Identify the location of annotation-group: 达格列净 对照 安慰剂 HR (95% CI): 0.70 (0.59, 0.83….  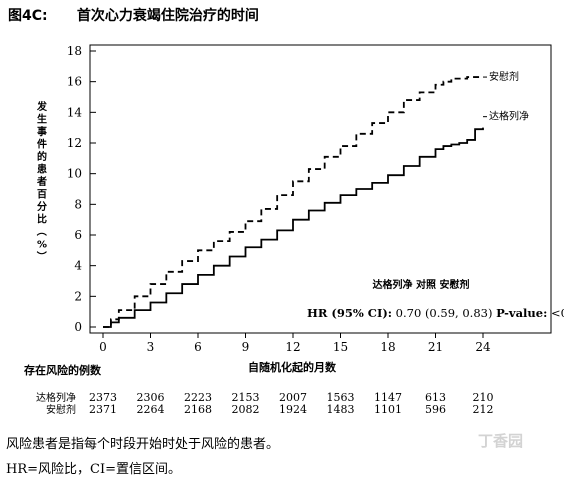
(435, 299).